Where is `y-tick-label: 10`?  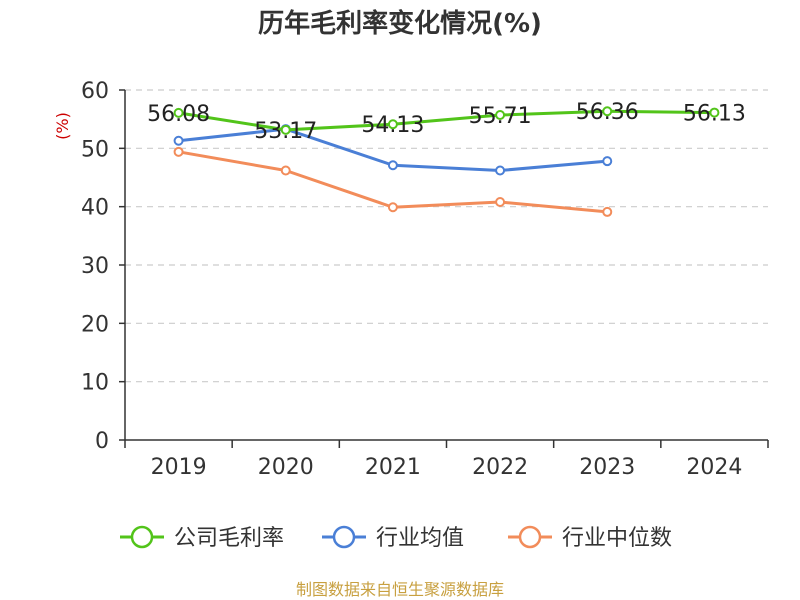 y-tick-label: 10 is located at coordinates (95, 383).